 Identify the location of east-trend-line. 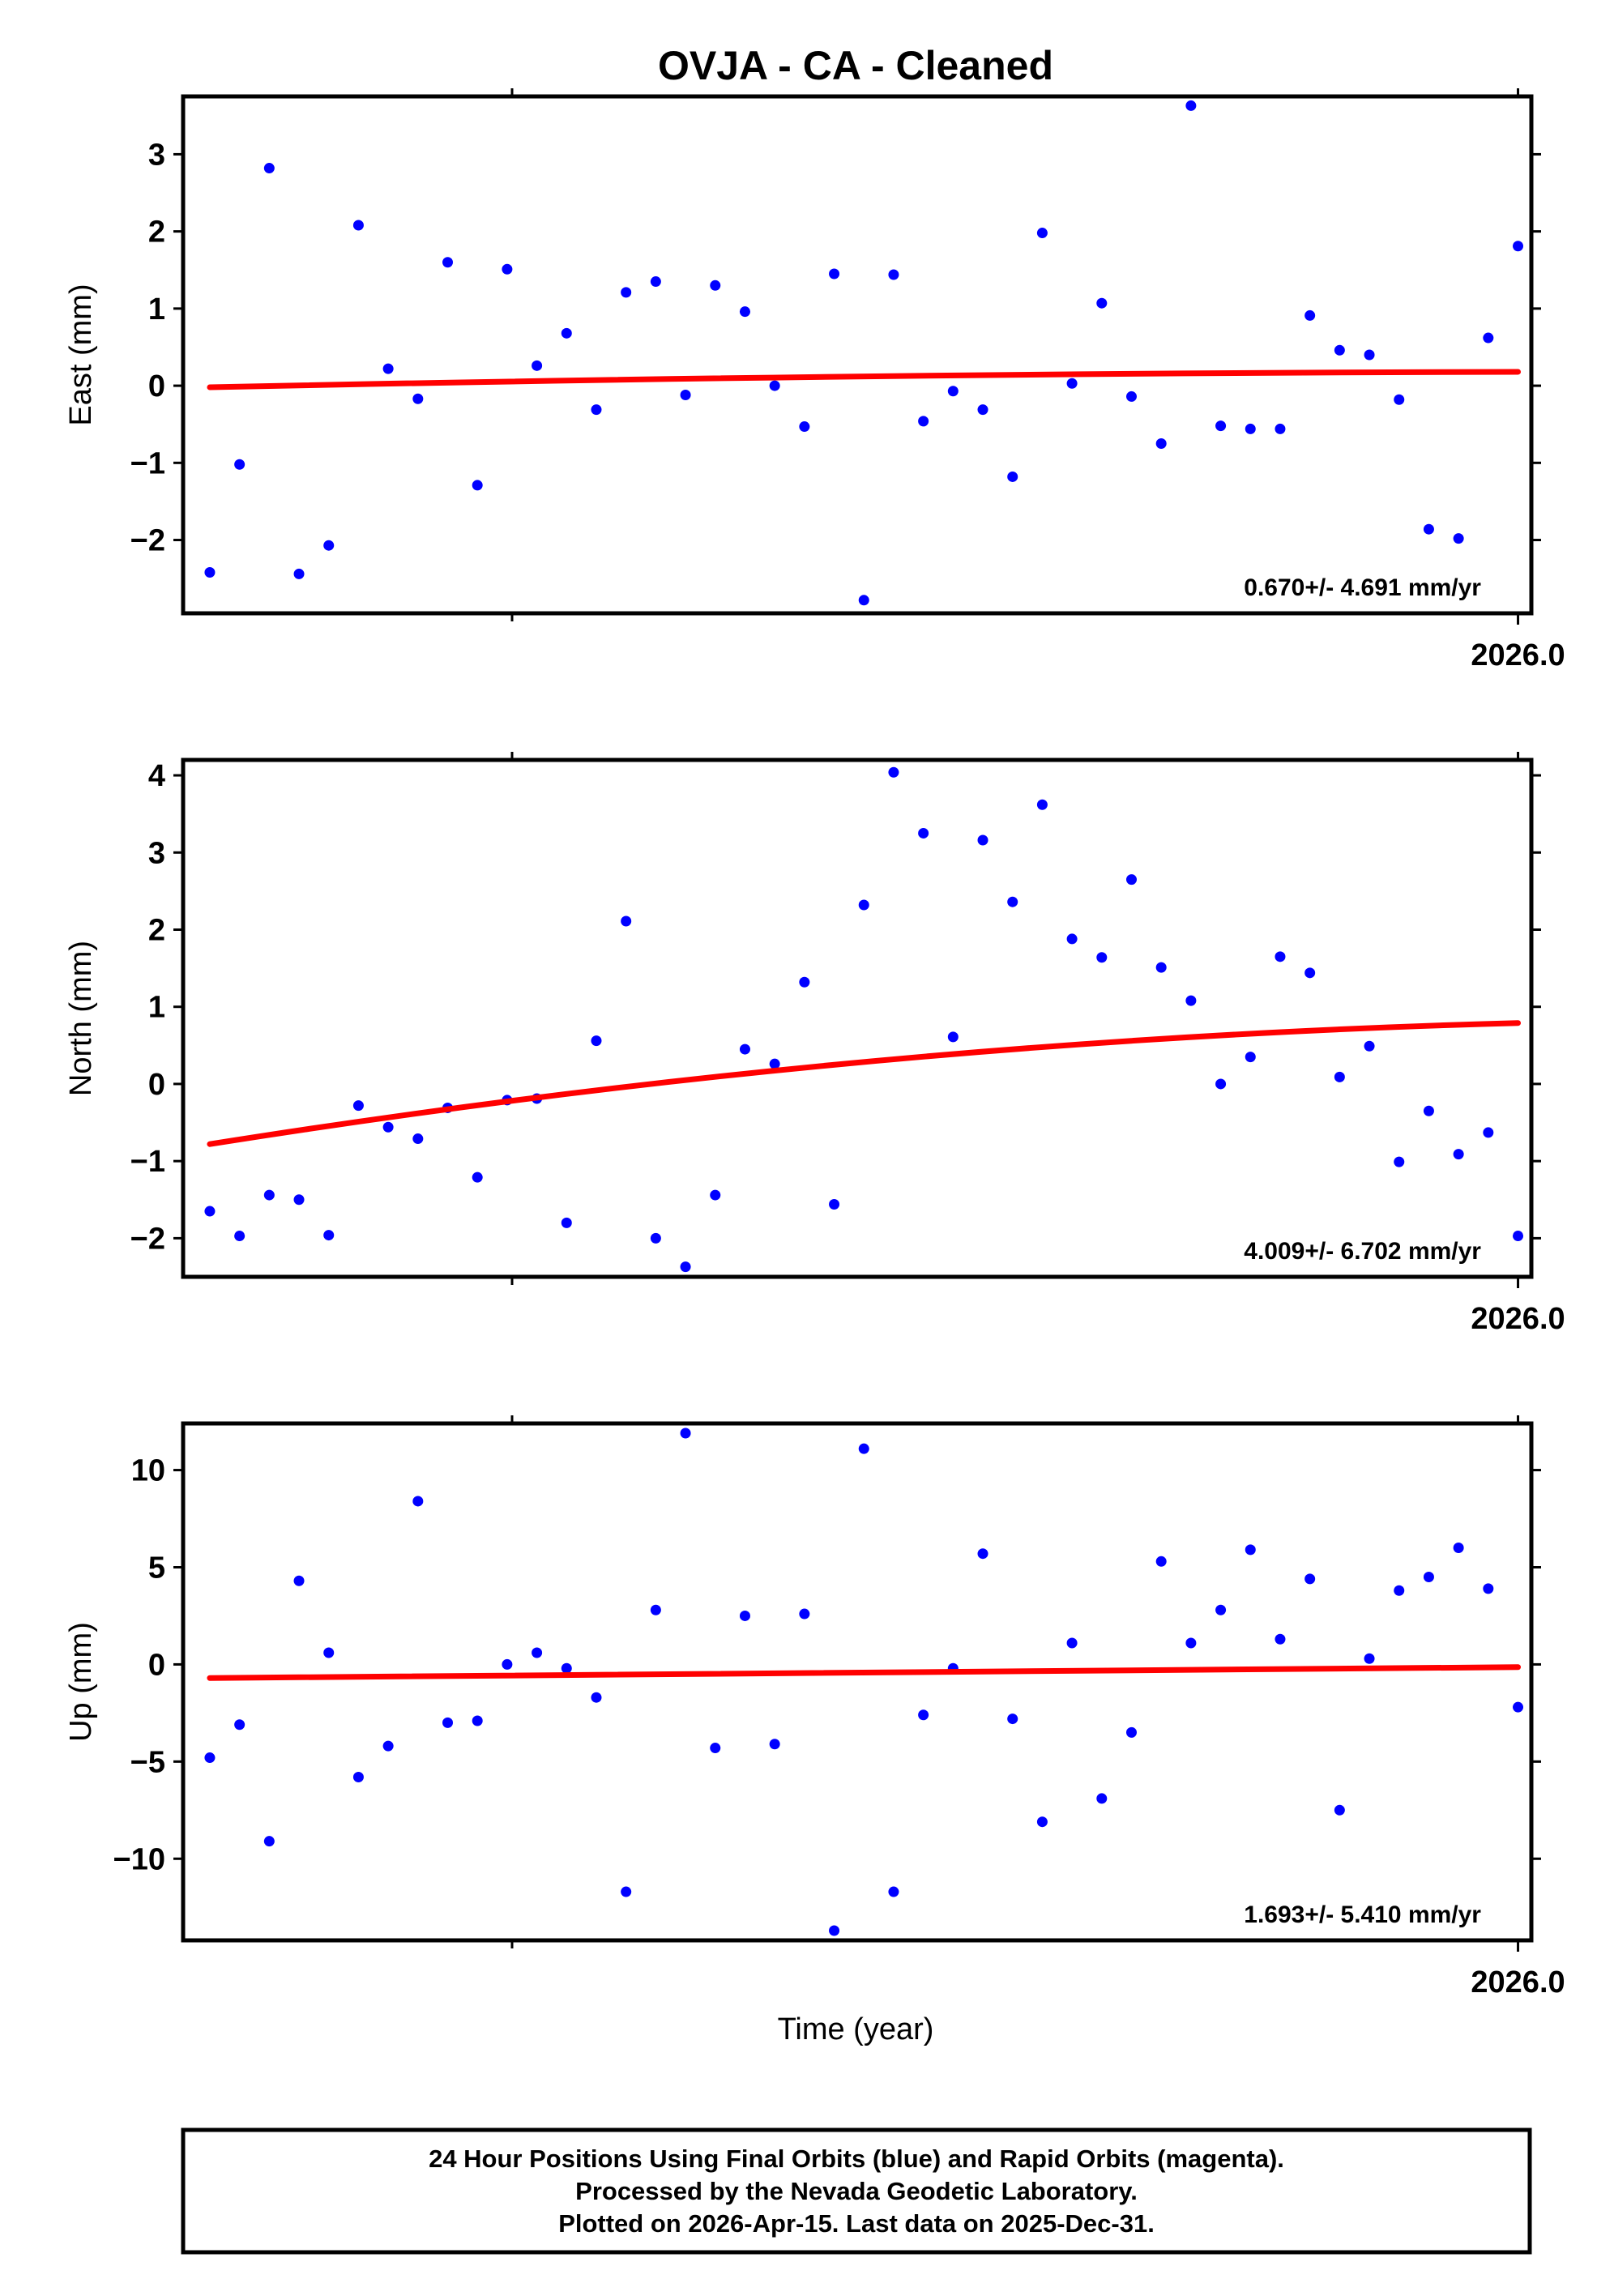
(864, 379).